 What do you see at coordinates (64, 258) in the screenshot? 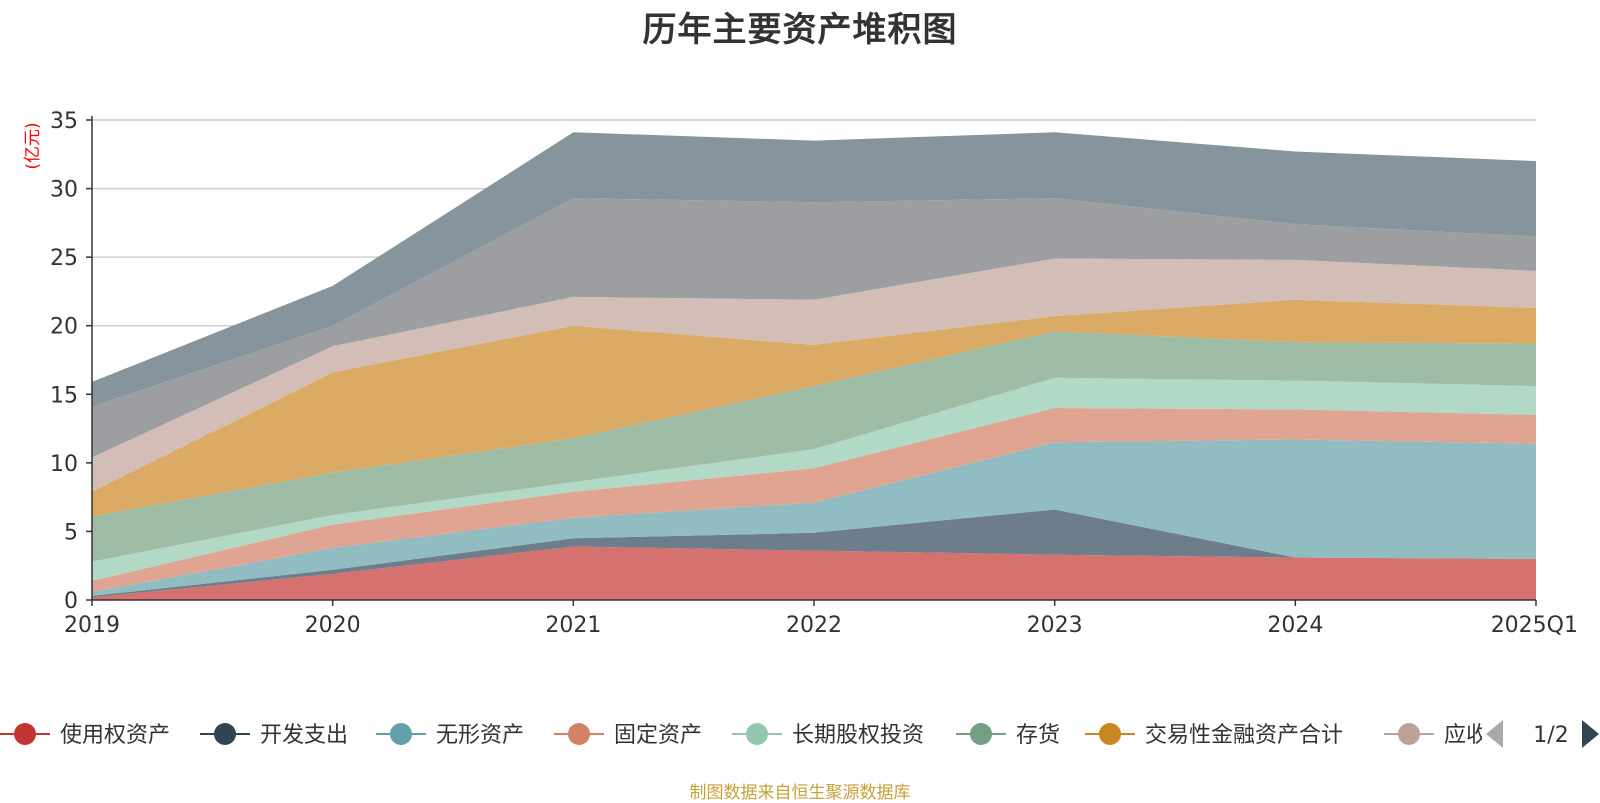
I see `y-tick-label: 25` at bounding box center [64, 258].